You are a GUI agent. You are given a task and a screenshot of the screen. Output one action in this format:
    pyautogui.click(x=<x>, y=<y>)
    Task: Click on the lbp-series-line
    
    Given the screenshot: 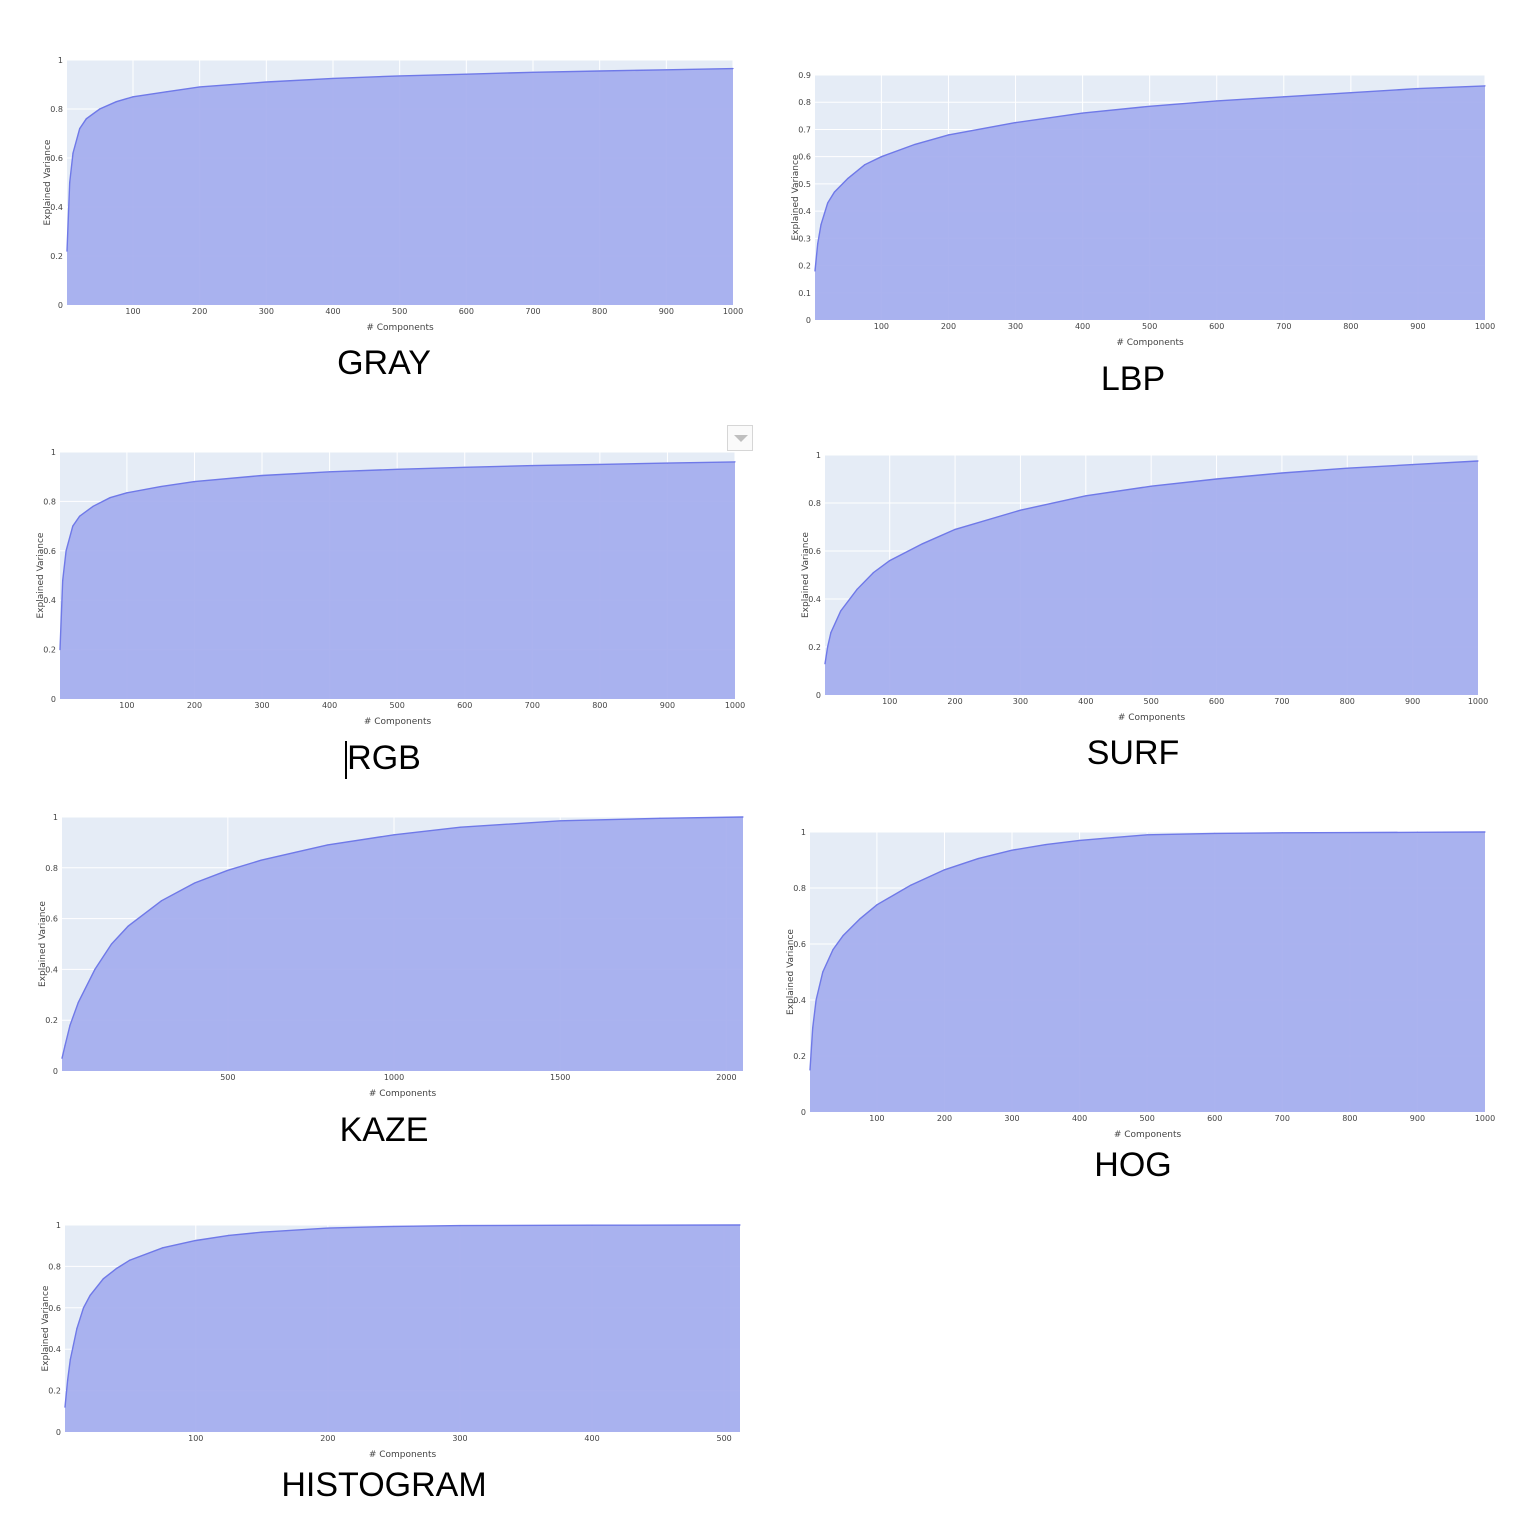 What is the action you would take?
    pyautogui.click(x=1150, y=178)
    